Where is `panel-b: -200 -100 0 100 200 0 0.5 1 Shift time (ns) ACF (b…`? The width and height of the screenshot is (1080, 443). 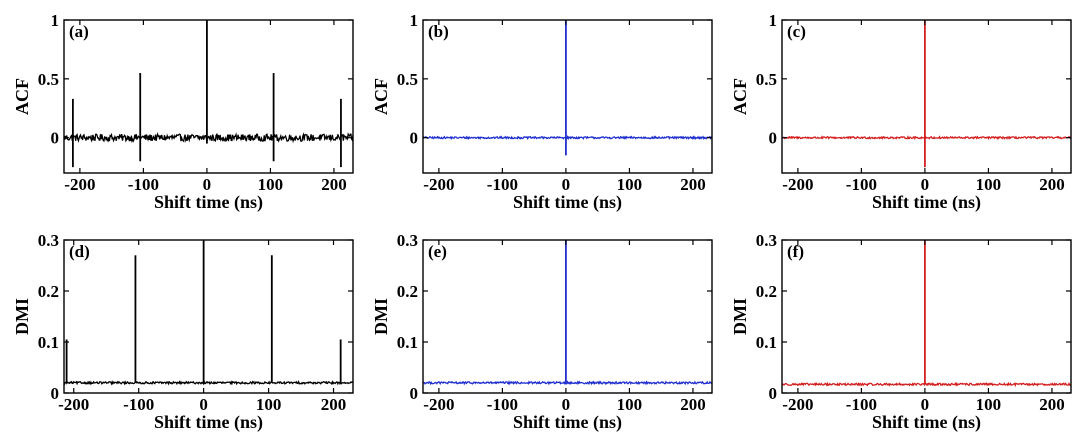 panel-b: -200 -100 0 100 200 0 0.5 1 Shift time (ns) ACF (b… is located at coordinates (542, 112).